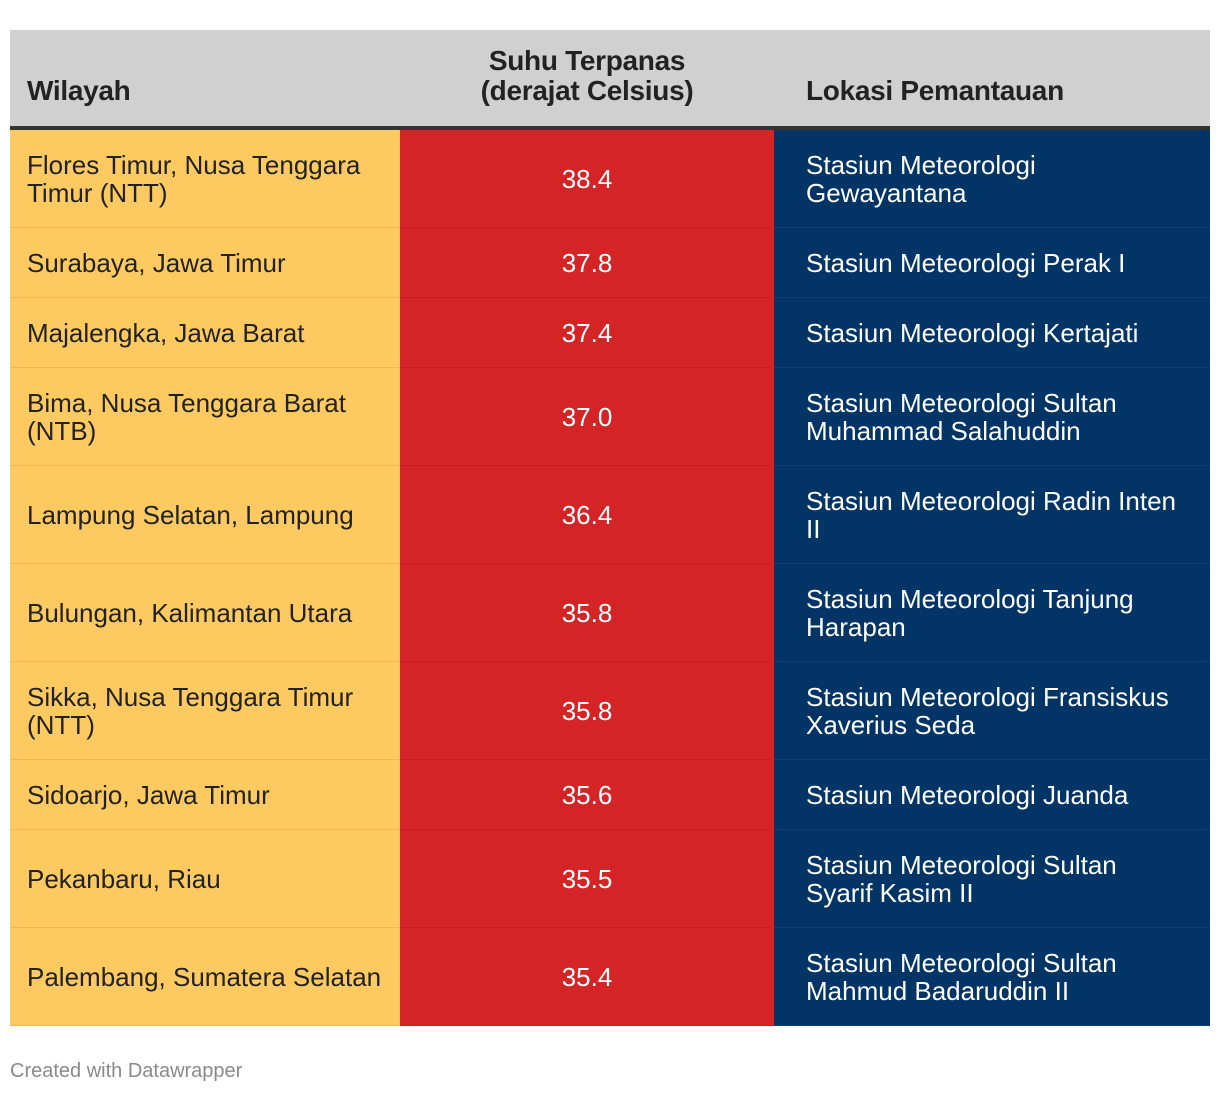 The image size is (1220, 1096). I want to click on footer-credit: Created with Datawrapper, so click(126, 1071).